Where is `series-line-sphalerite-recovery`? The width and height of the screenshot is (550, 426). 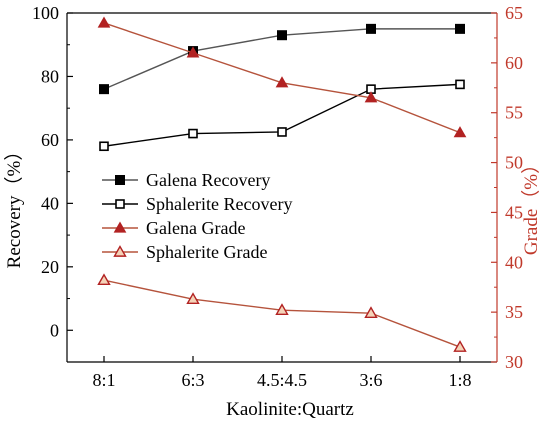
series-line-sphalerite-recovery is located at coordinates (282, 115).